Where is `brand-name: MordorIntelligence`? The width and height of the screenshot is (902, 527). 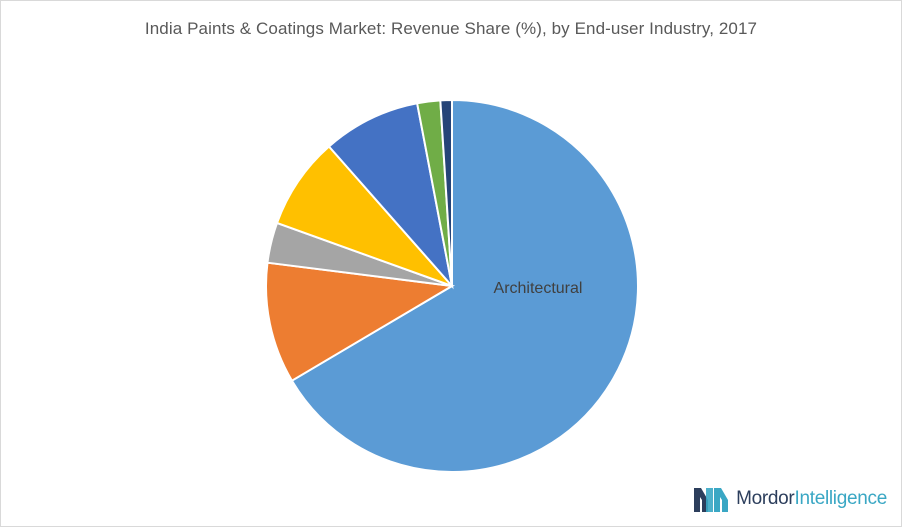 brand-name: MordorIntelligence is located at coordinates (811, 499).